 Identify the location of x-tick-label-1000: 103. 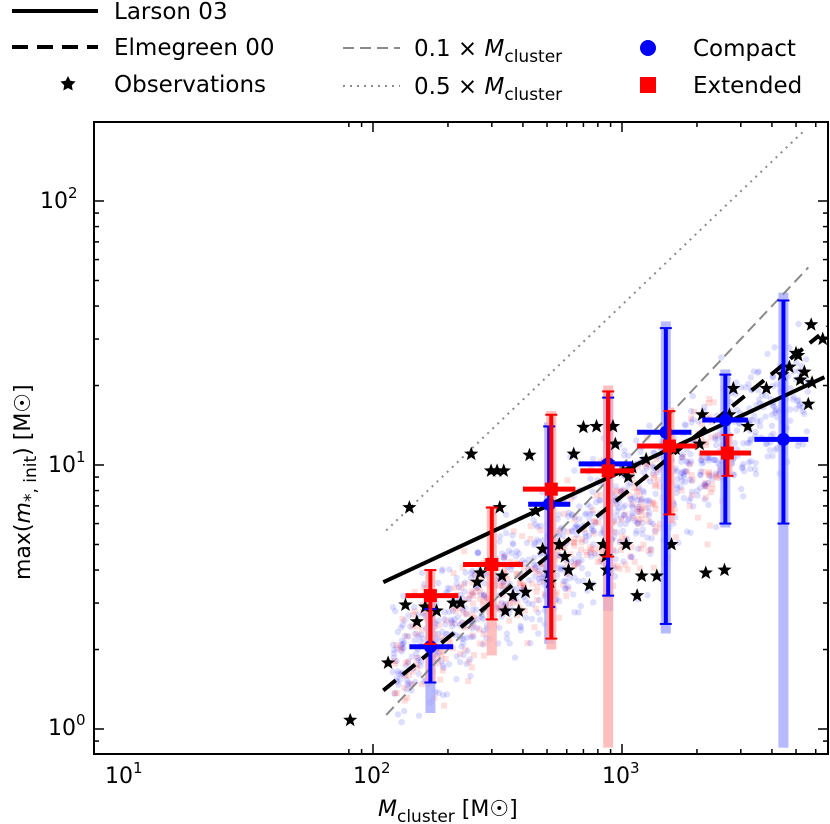
(621, 774).